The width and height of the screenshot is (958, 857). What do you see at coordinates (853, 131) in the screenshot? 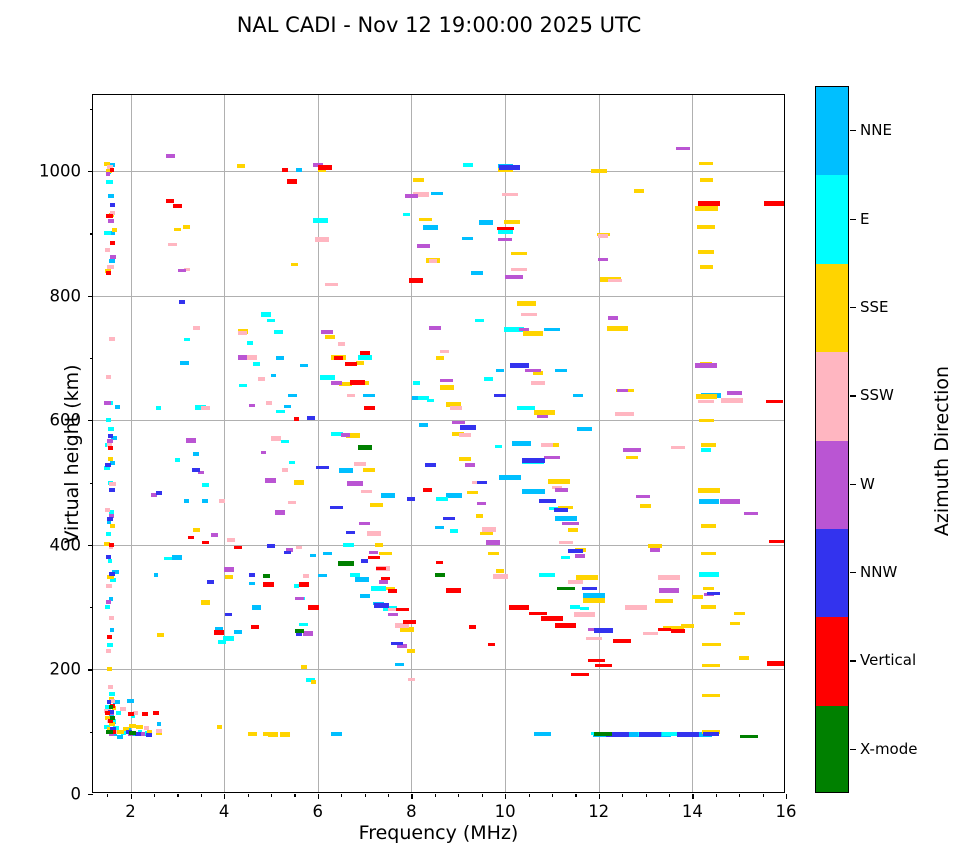
I see `colorbar-tick` at bounding box center [853, 131].